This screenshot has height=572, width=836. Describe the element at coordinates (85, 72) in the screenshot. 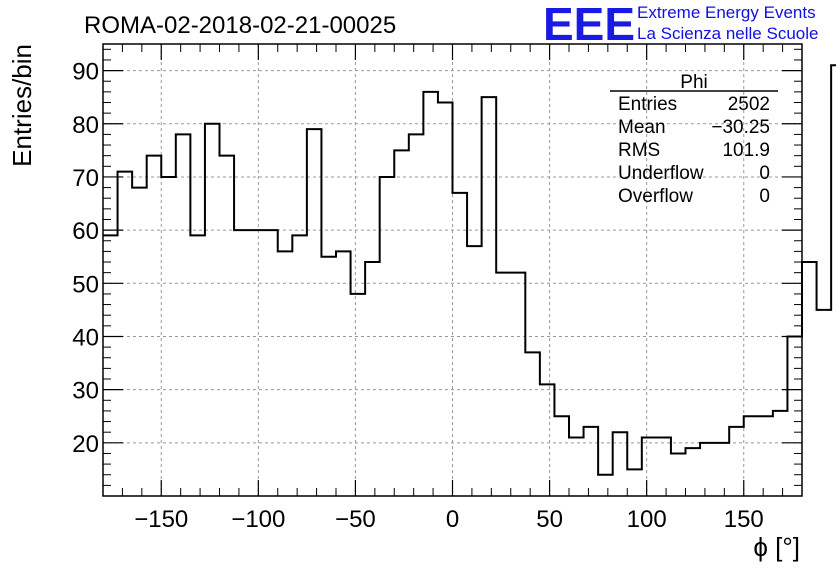

I see `y-tick-label: 90` at that location.